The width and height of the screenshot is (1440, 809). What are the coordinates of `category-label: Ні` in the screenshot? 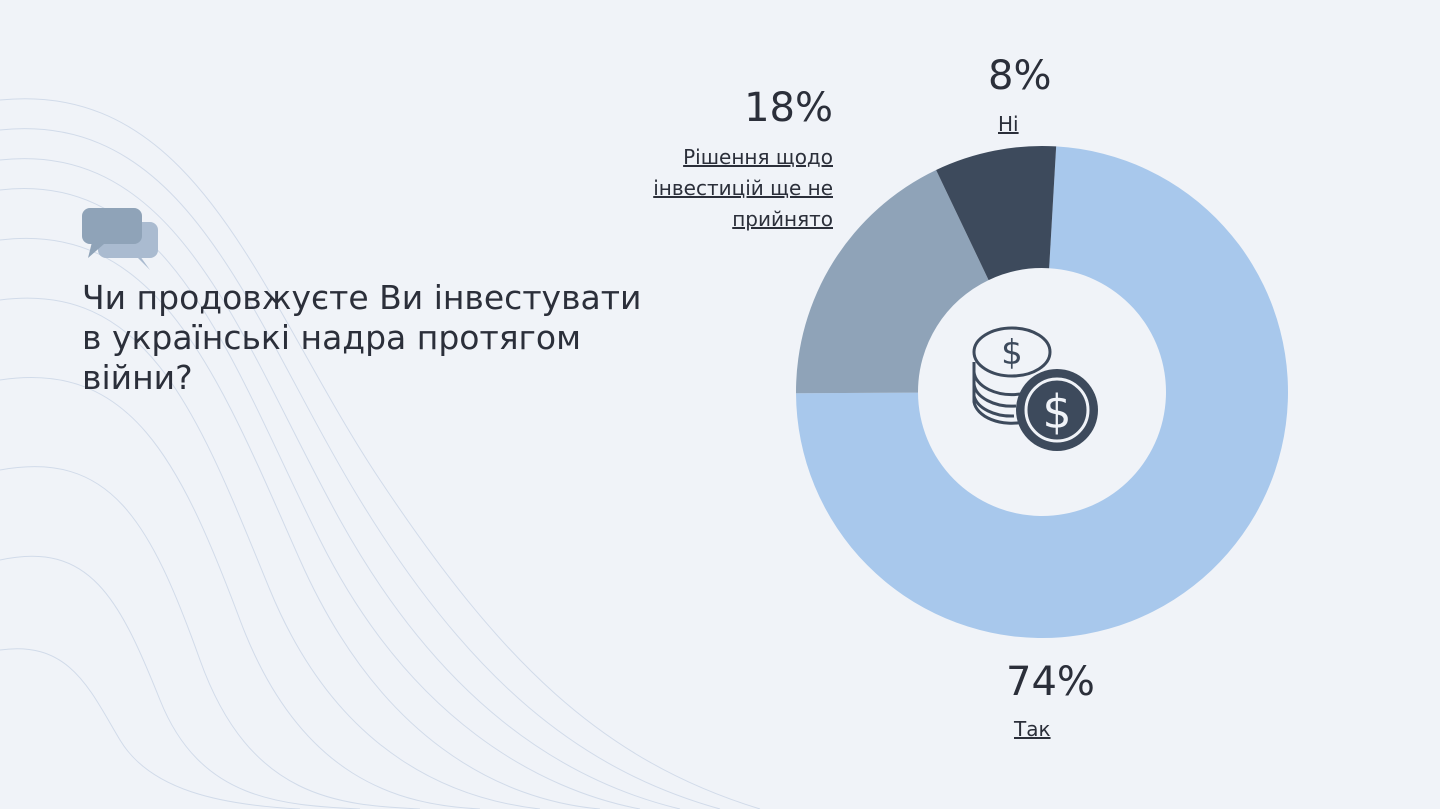 It's located at (1008, 124).